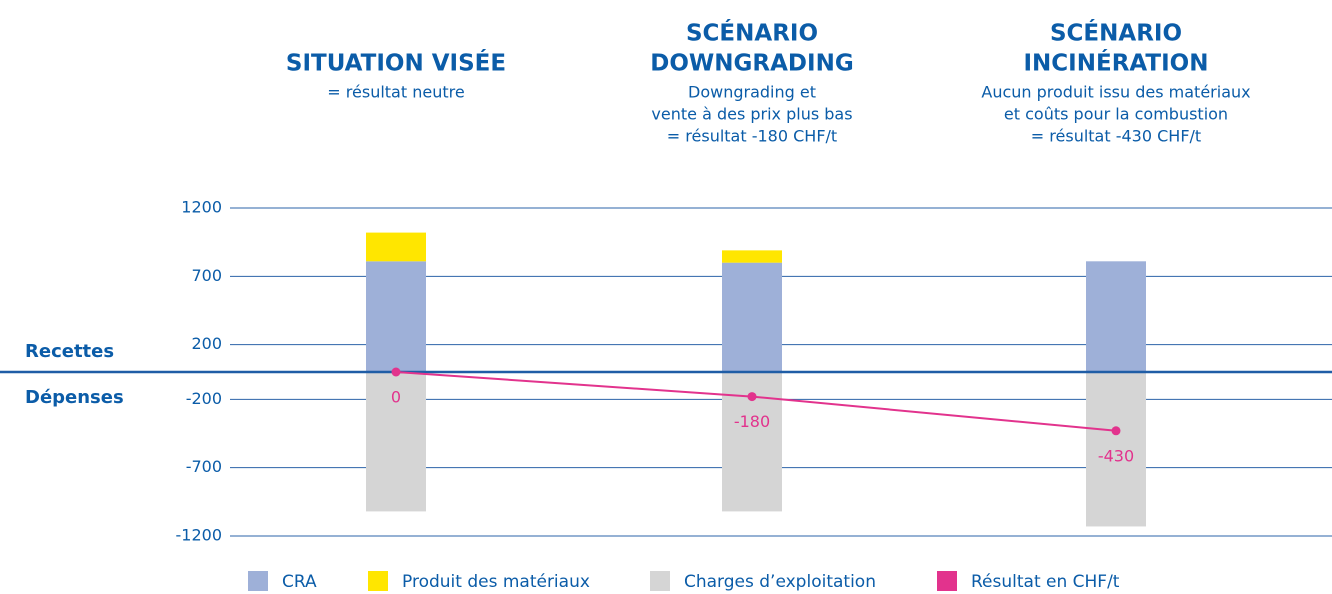 The width and height of the screenshot is (1332, 594). Describe the element at coordinates (751, 64) in the screenshot. I see `scenario-title: DOWNGRADING` at that location.